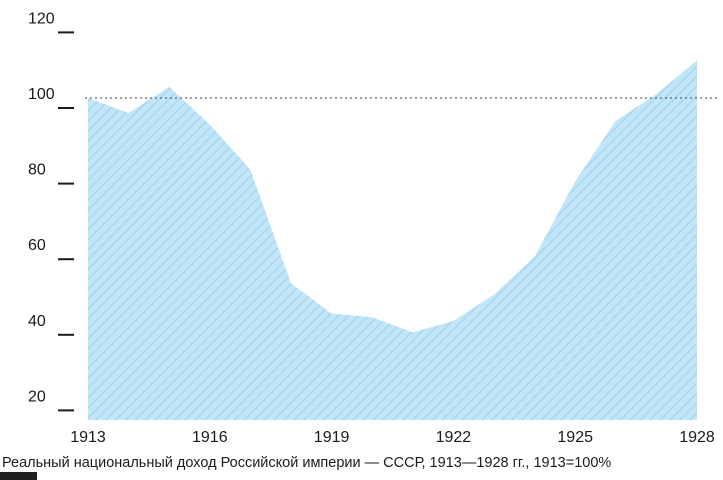 The width and height of the screenshot is (723, 480). Describe the element at coordinates (41, 18) in the screenshot. I see `y-tick-label: 120` at that location.